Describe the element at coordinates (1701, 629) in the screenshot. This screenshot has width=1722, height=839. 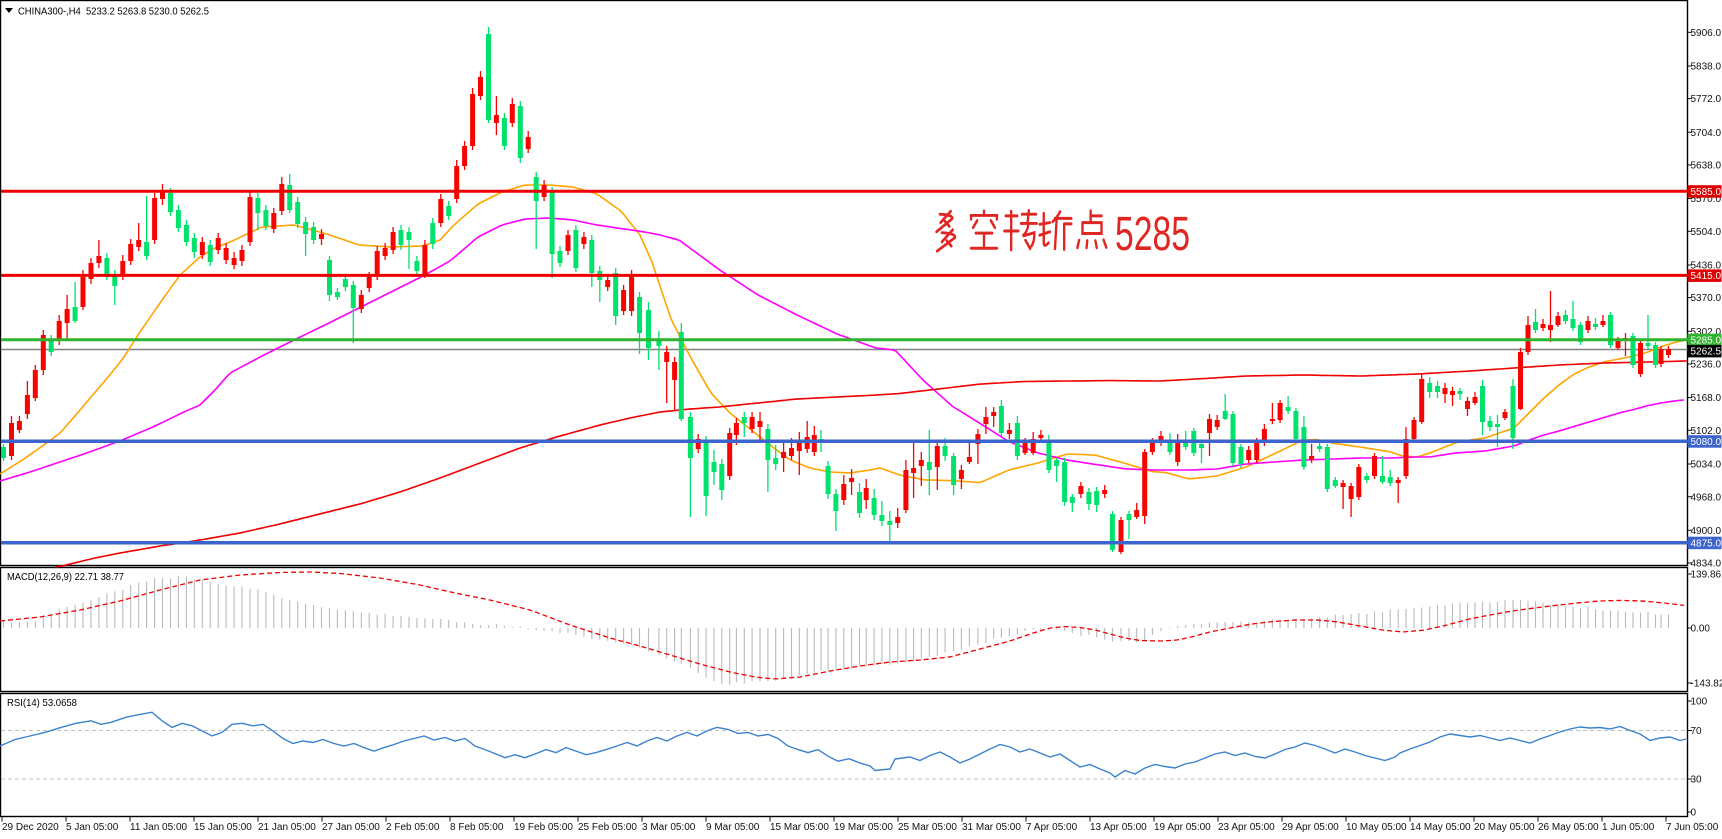
I see `svg-text: 0.00` at that location.